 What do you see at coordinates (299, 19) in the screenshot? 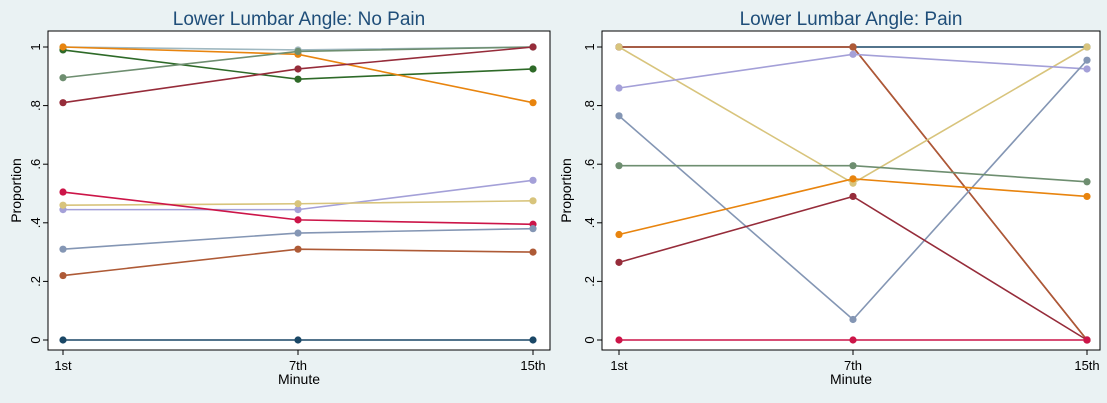
I see `chart-title: Lower Lumbar Angle: No Pain` at bounding box center [299, 19].